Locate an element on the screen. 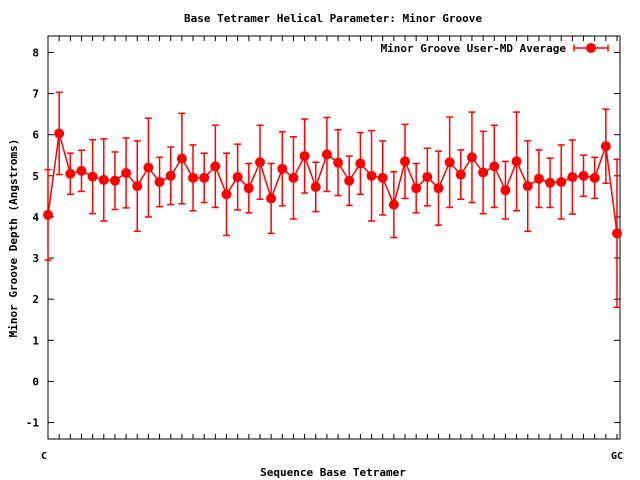 The image size is (640, 480). y-tick-label: 8 is located at coordinates (35, 52).